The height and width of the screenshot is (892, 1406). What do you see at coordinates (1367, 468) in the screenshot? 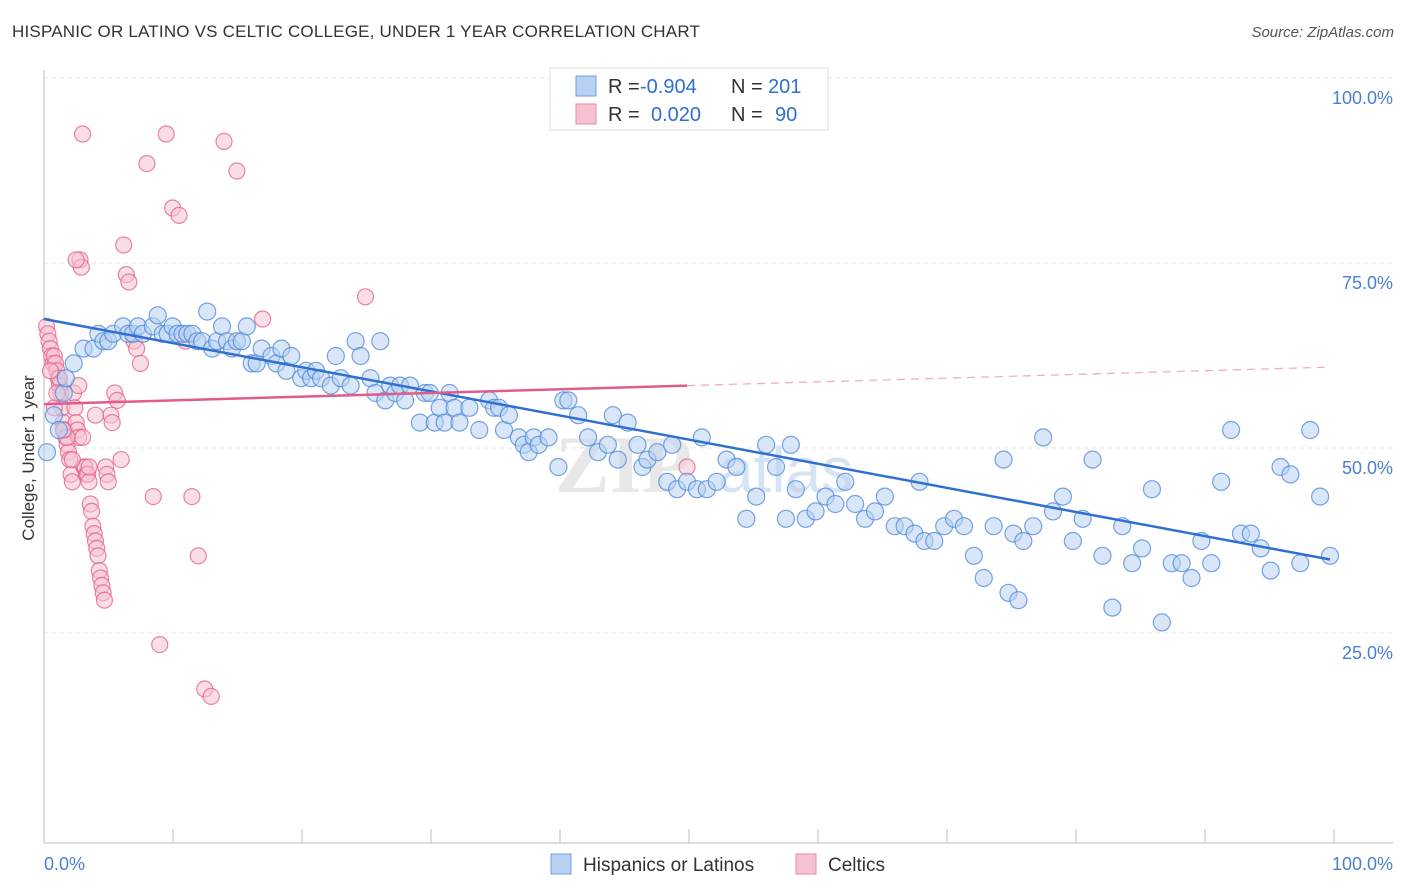
I see `y-tick-label-50: 50.0%` at bounding box center [1367, 468].